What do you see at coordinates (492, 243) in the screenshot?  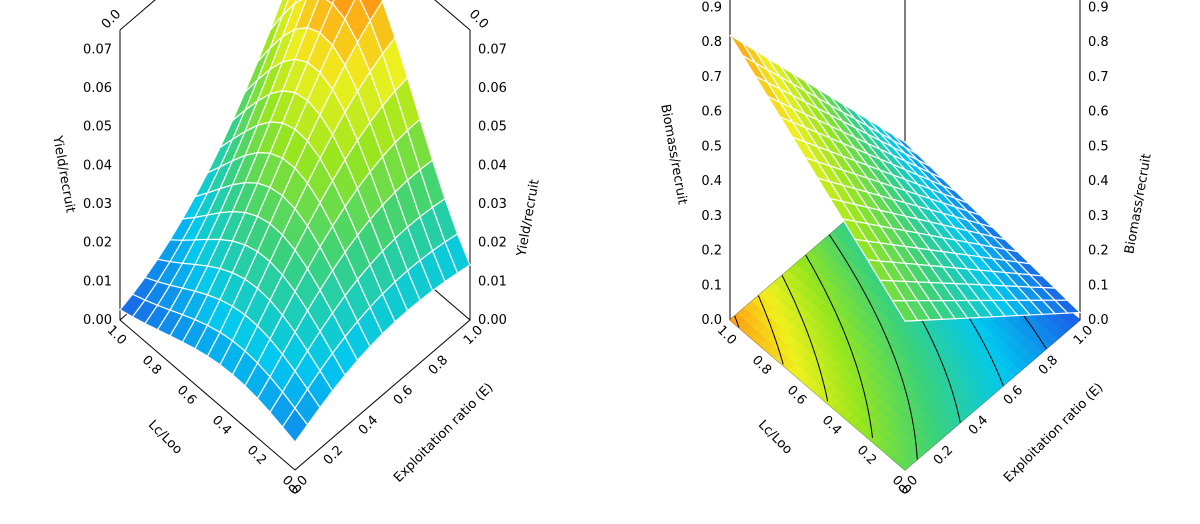 I see `z-tick-label-right: 0.02` at bounding box center [492, 243].